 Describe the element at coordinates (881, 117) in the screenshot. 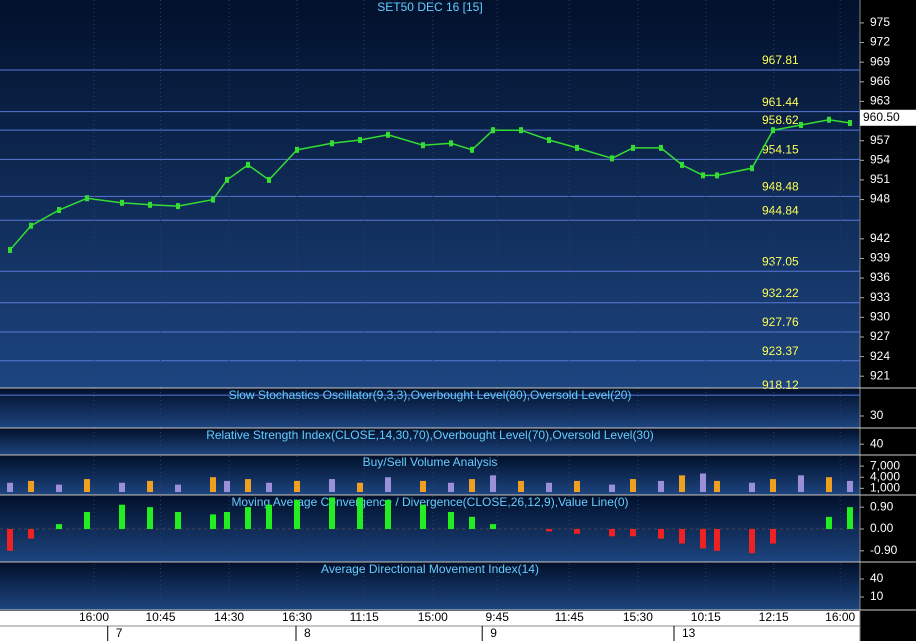

I see `current-price: 960.50` at that location.